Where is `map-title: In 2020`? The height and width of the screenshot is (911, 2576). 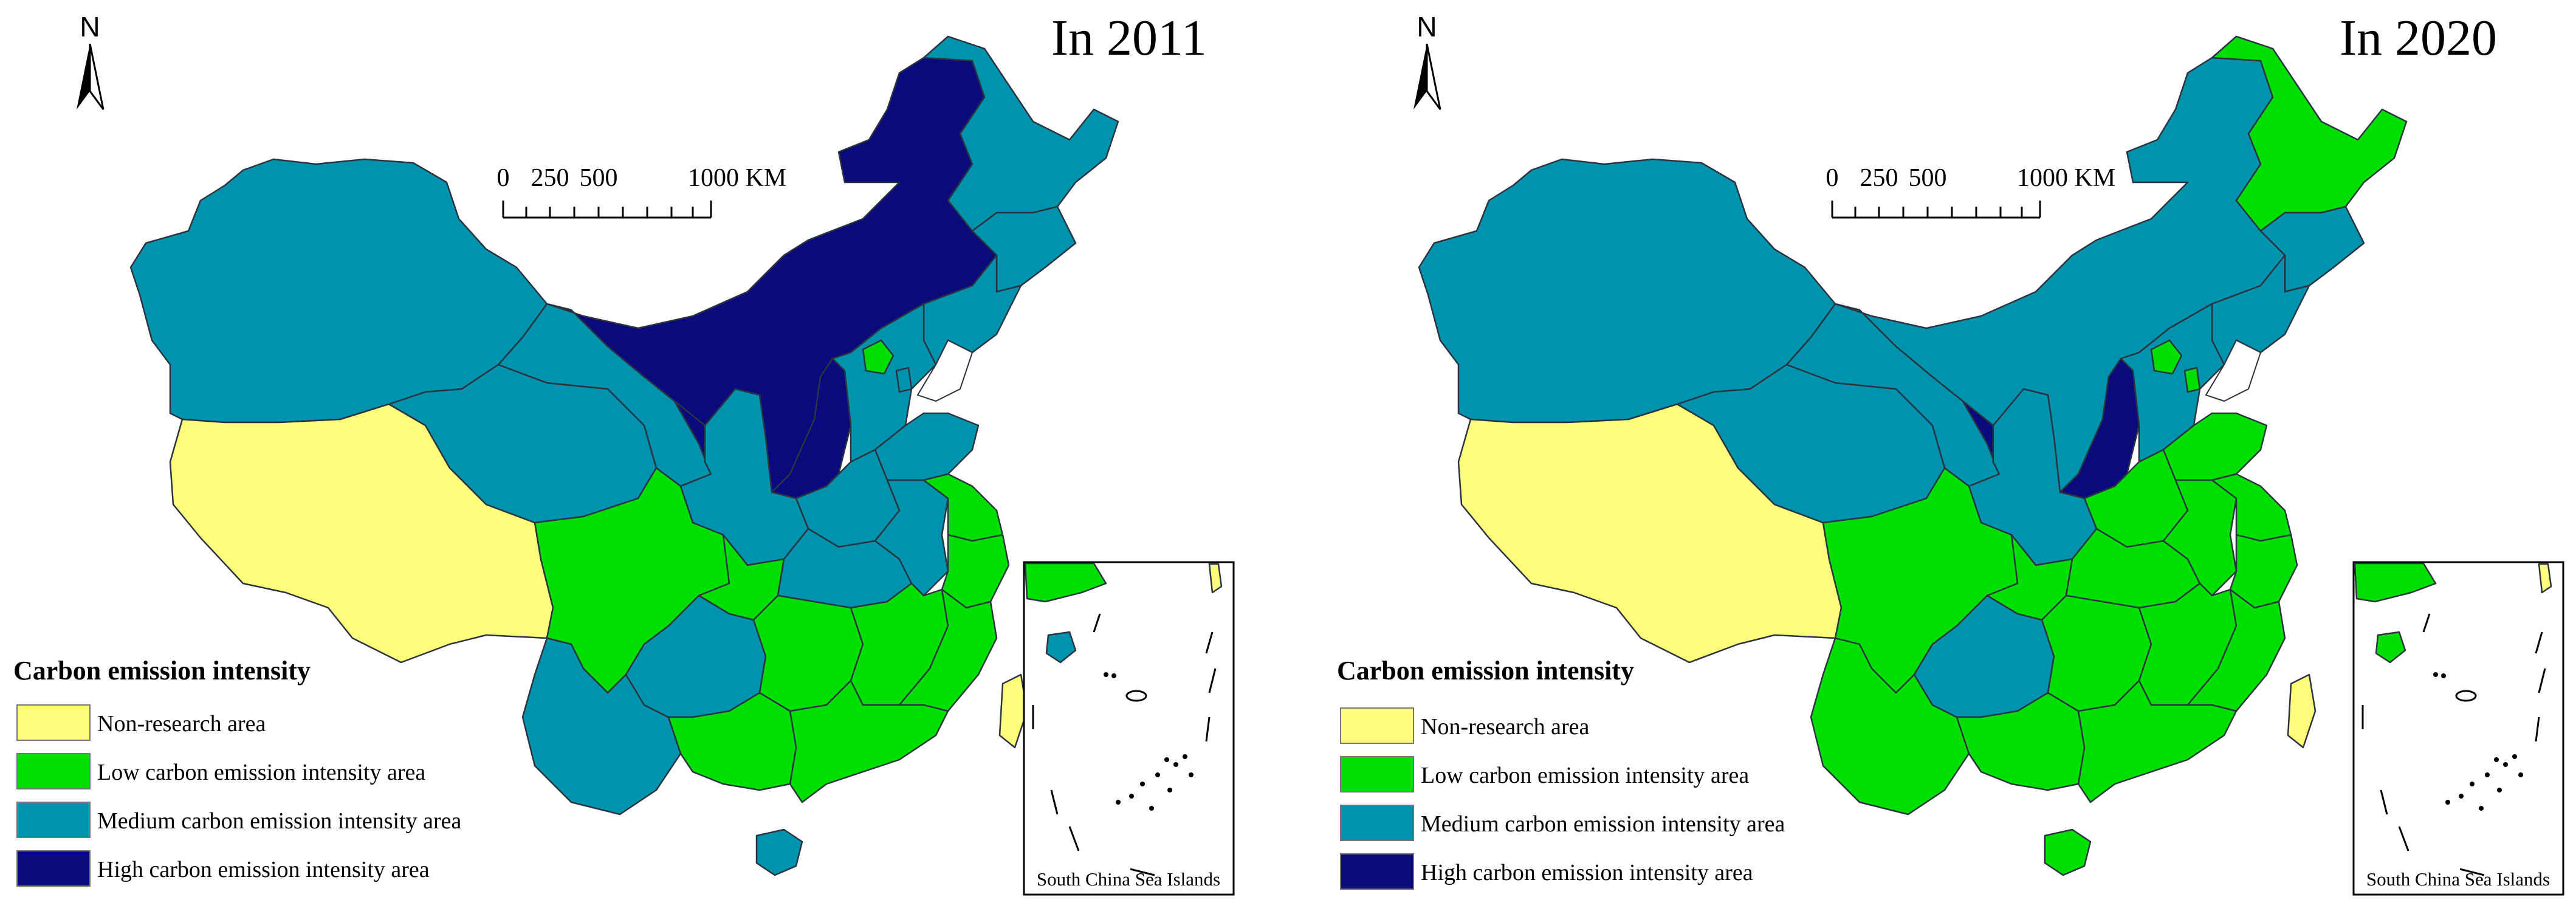
map-title: In 2020 is located at coordinates (2418, 38).